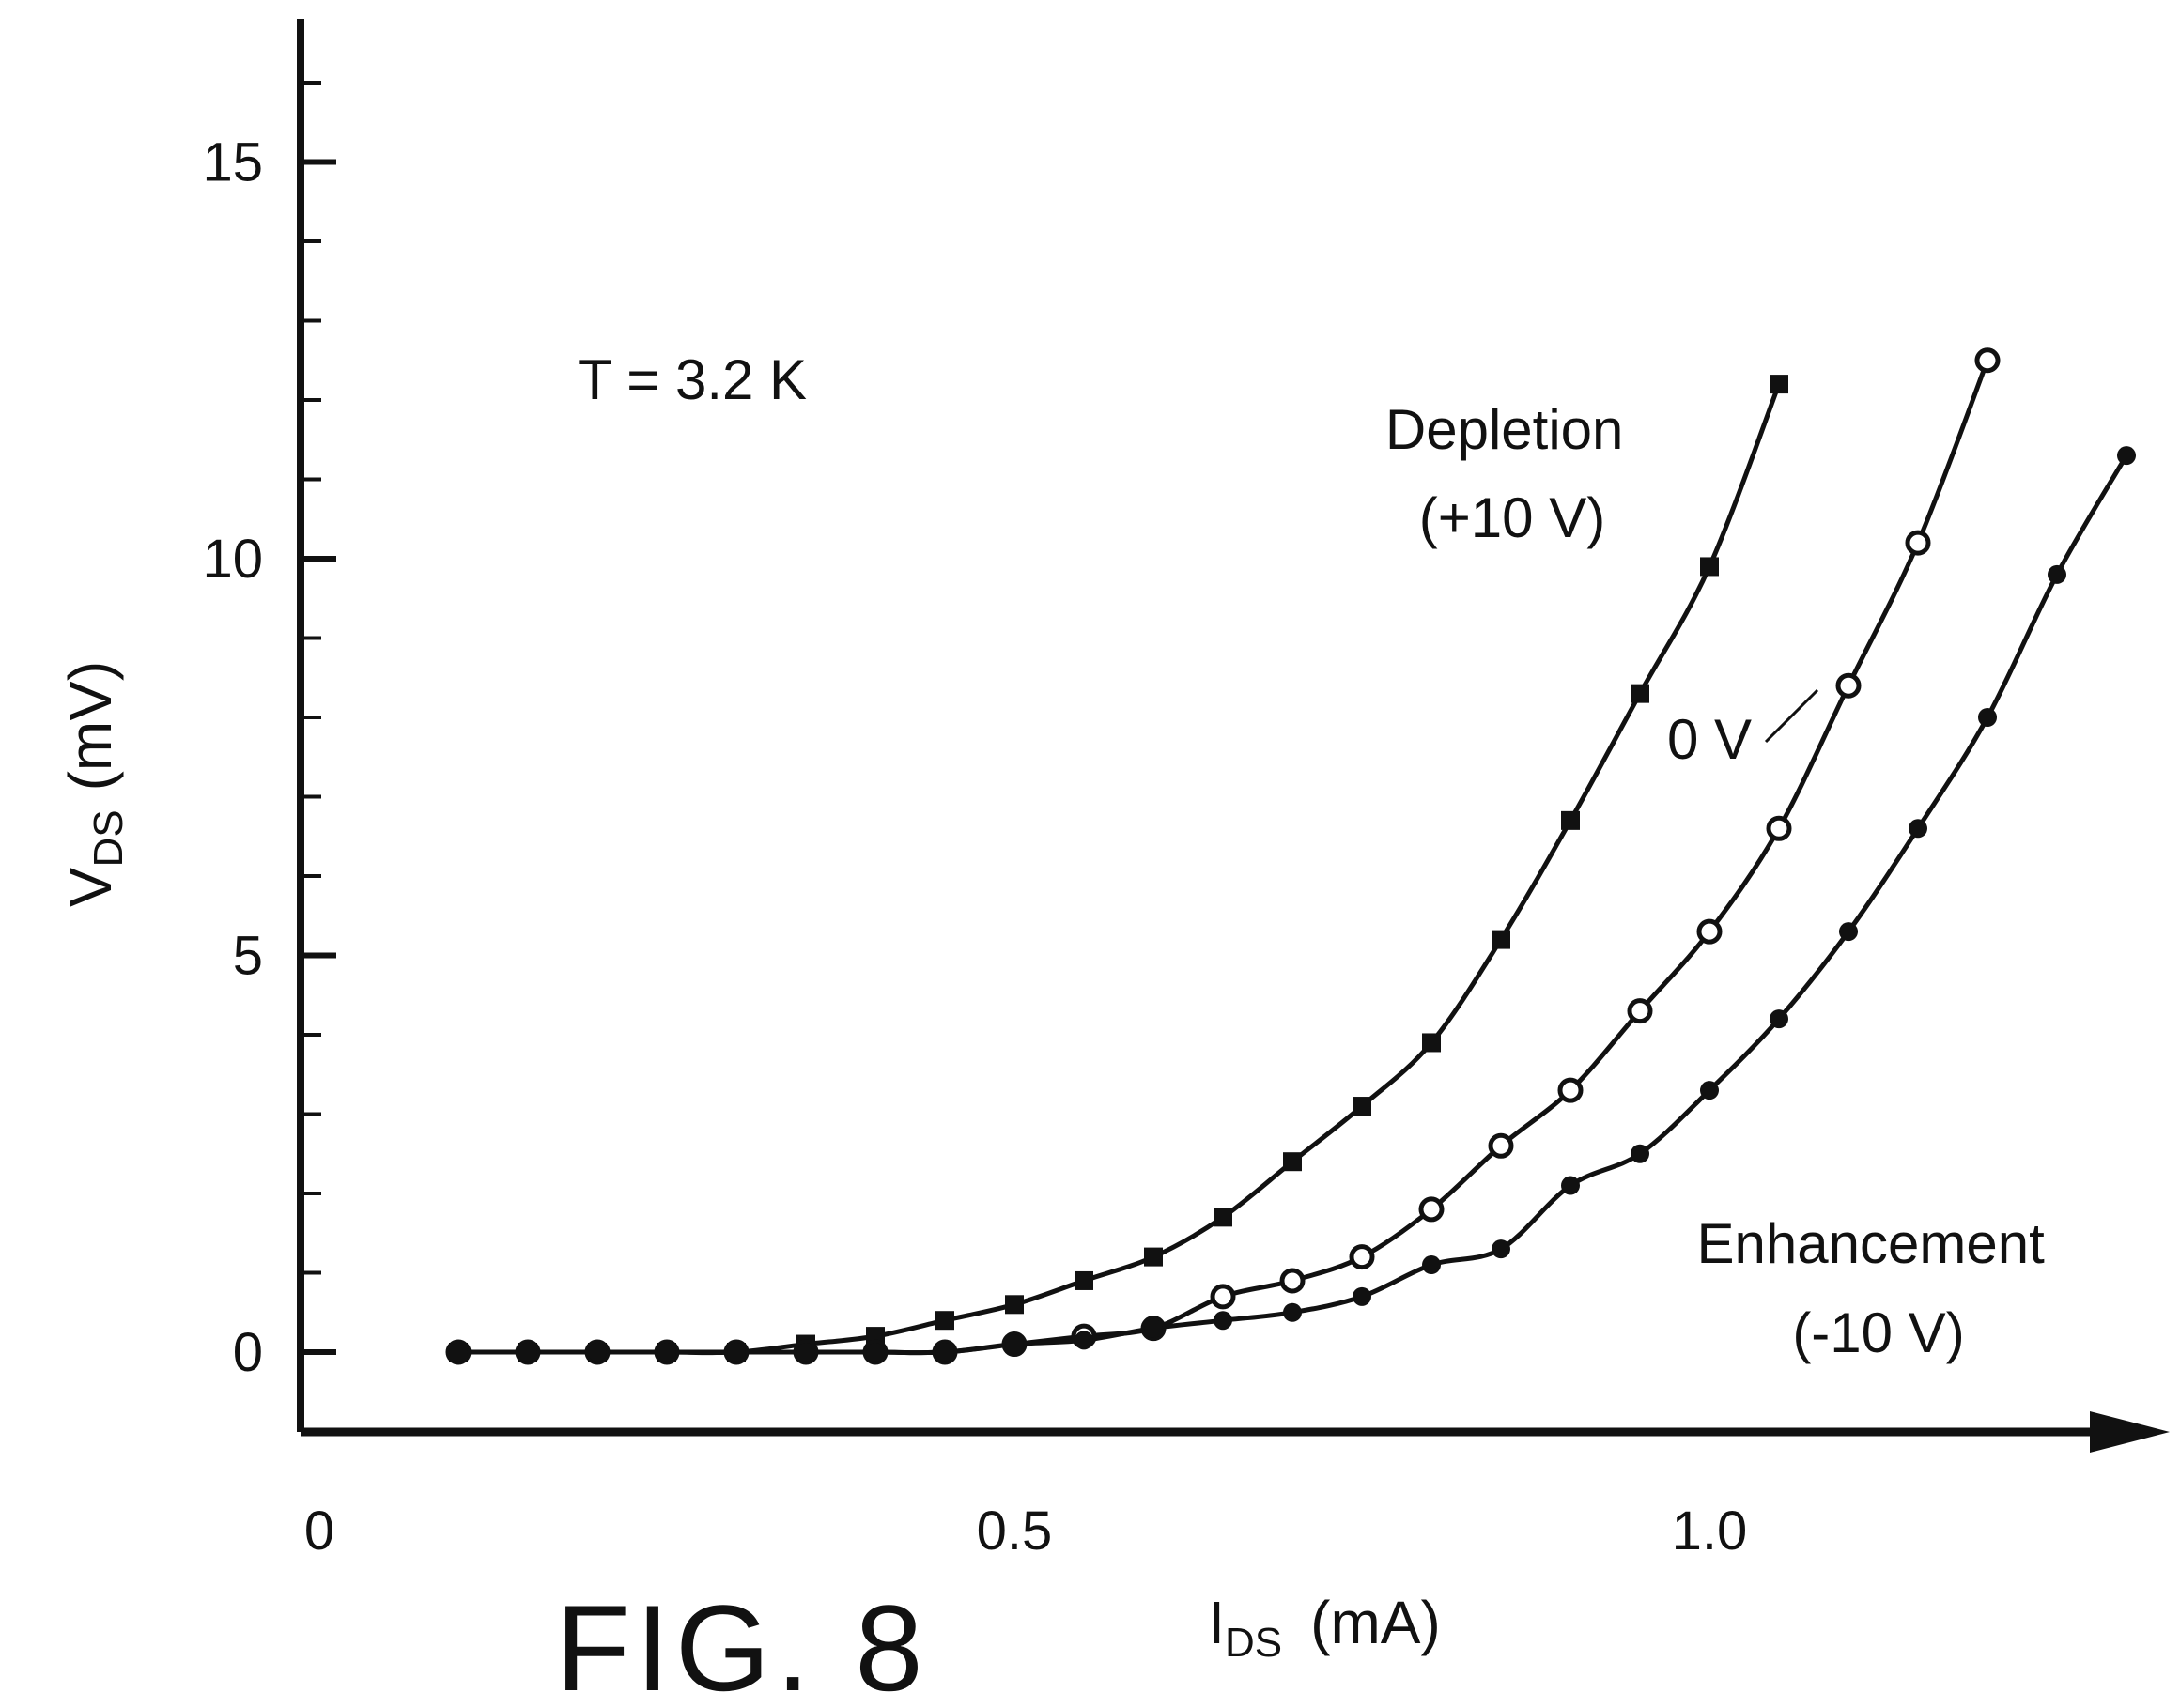  I want to click on series-label-zero: 0 V, so click(1710, 740).